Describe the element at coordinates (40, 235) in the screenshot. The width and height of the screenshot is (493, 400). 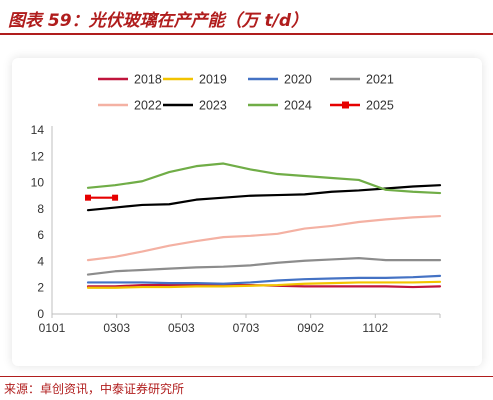
I see `y-tick-label: 6` at that location.